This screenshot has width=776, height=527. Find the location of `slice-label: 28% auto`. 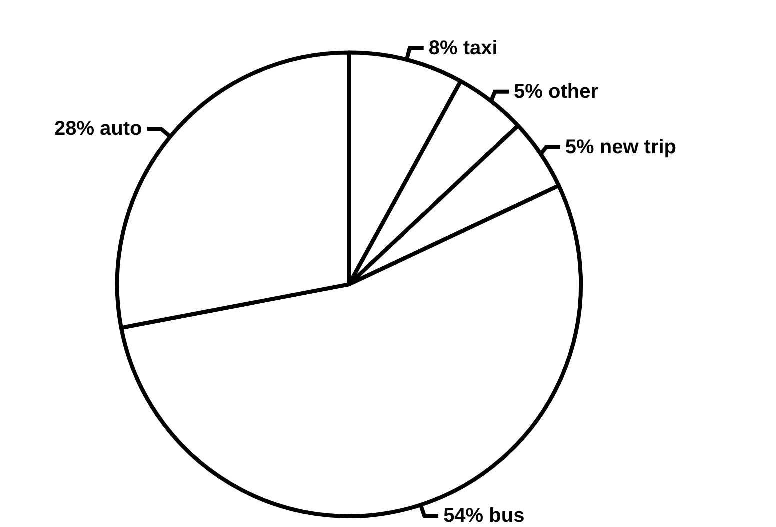

slice-label: 28% auto is located at coordinates (98, 129).